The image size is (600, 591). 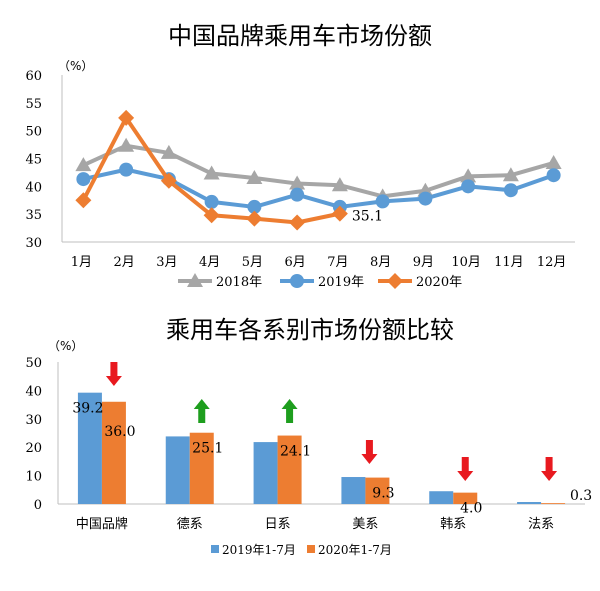 What do you see at coordinates (166, 262) in the screenshot?
I see `x-tick-label: 3月` at bounding box center [166, 262].